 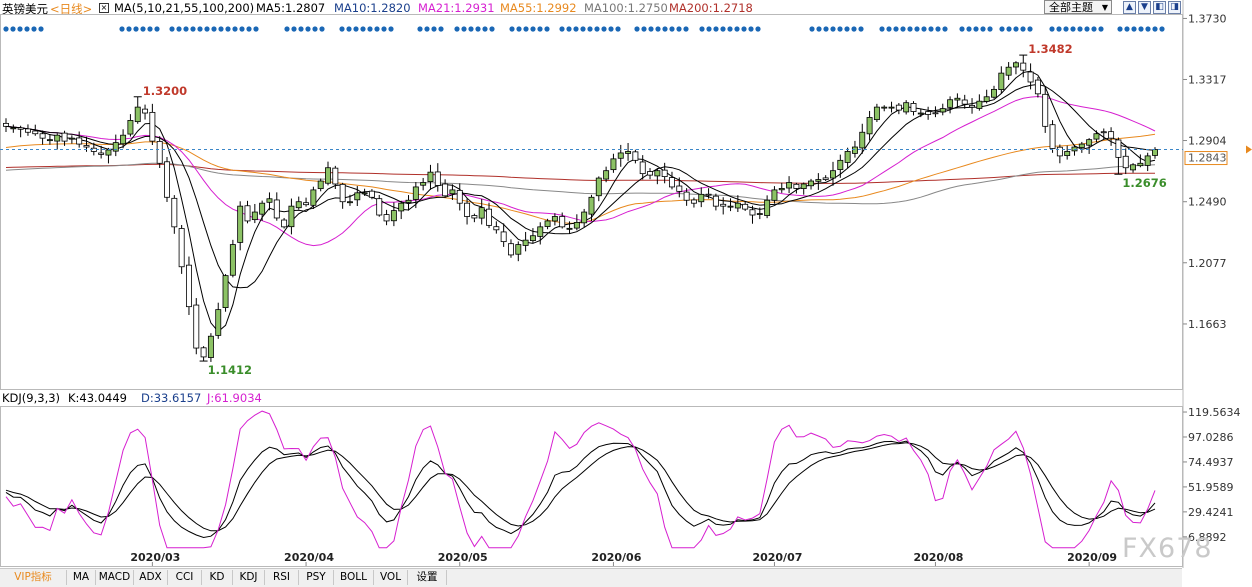 What do you see at coordinates (81, 577) in the screenshot?
I see `tab-ma: MA` at bounding box center [81, 577].